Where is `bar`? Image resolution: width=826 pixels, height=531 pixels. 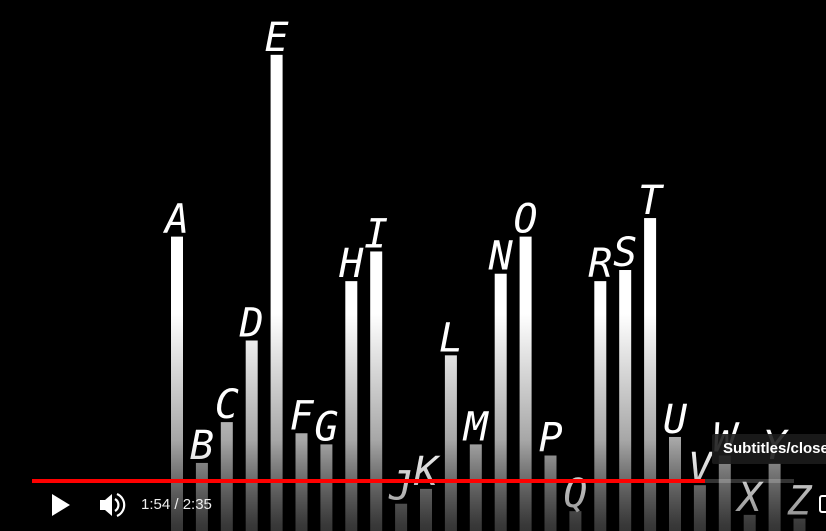
bar is located at coordinates (276, 292).